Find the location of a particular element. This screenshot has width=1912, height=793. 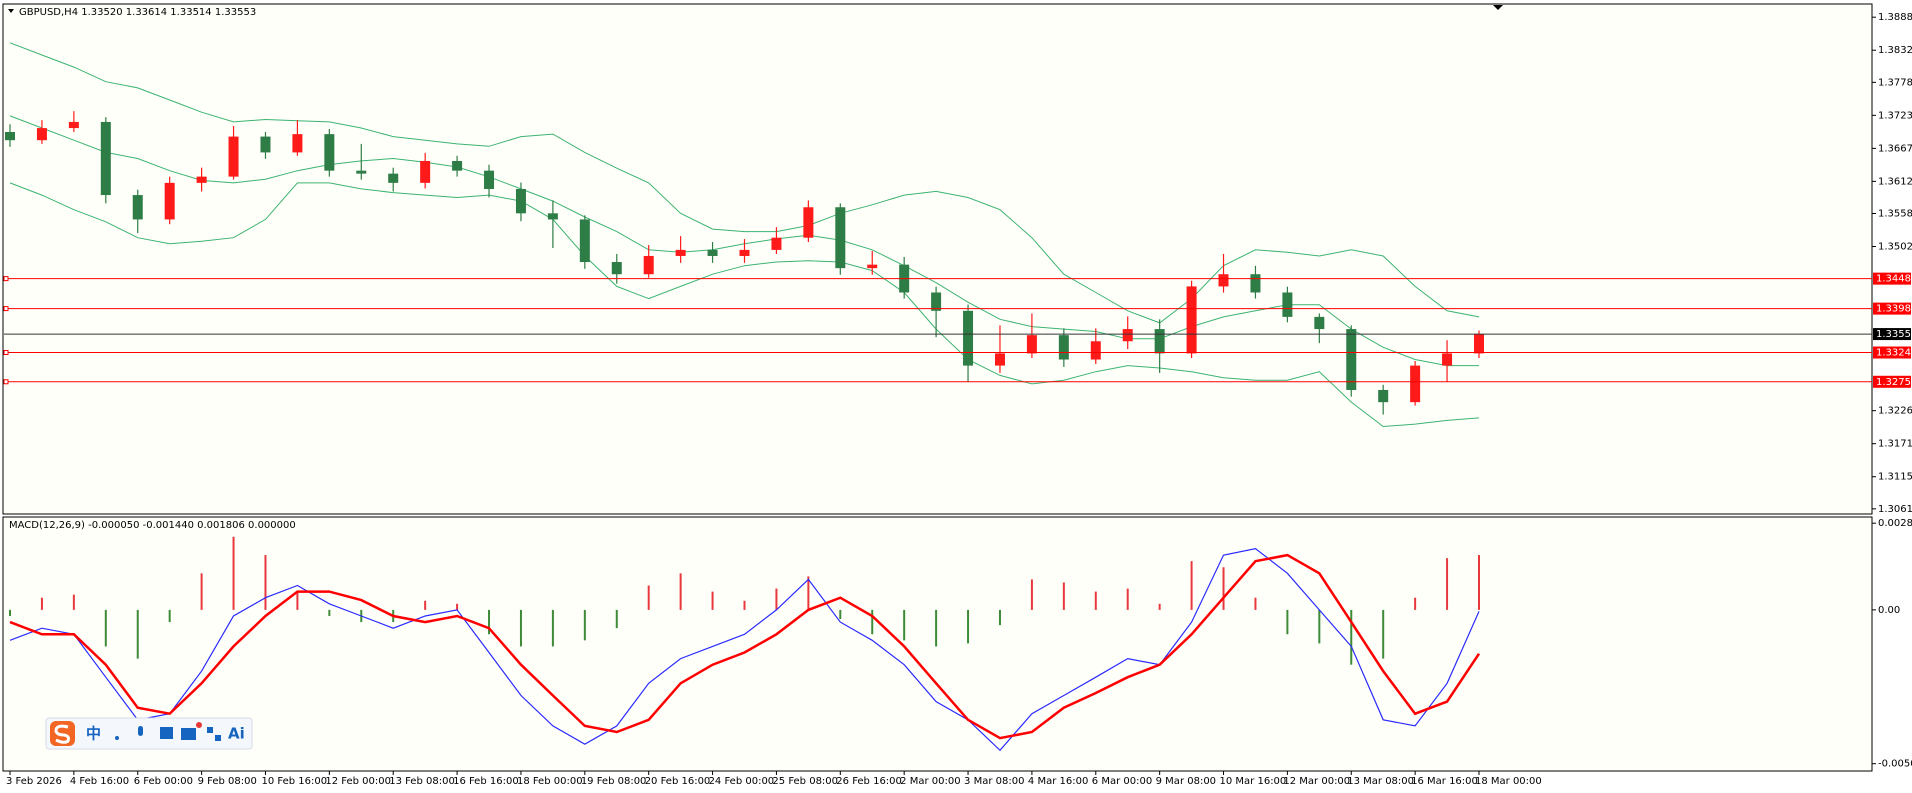

current-price-label: 1.33553 is located at coordinates (1894, 334).